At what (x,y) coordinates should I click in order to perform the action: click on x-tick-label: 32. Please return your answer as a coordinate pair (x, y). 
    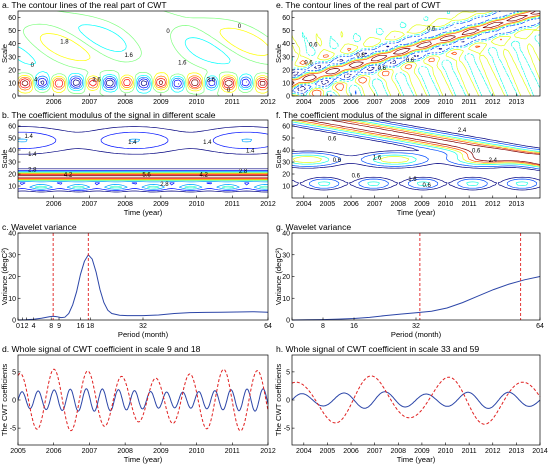
    Looking at the image, I should click on (416, 326).